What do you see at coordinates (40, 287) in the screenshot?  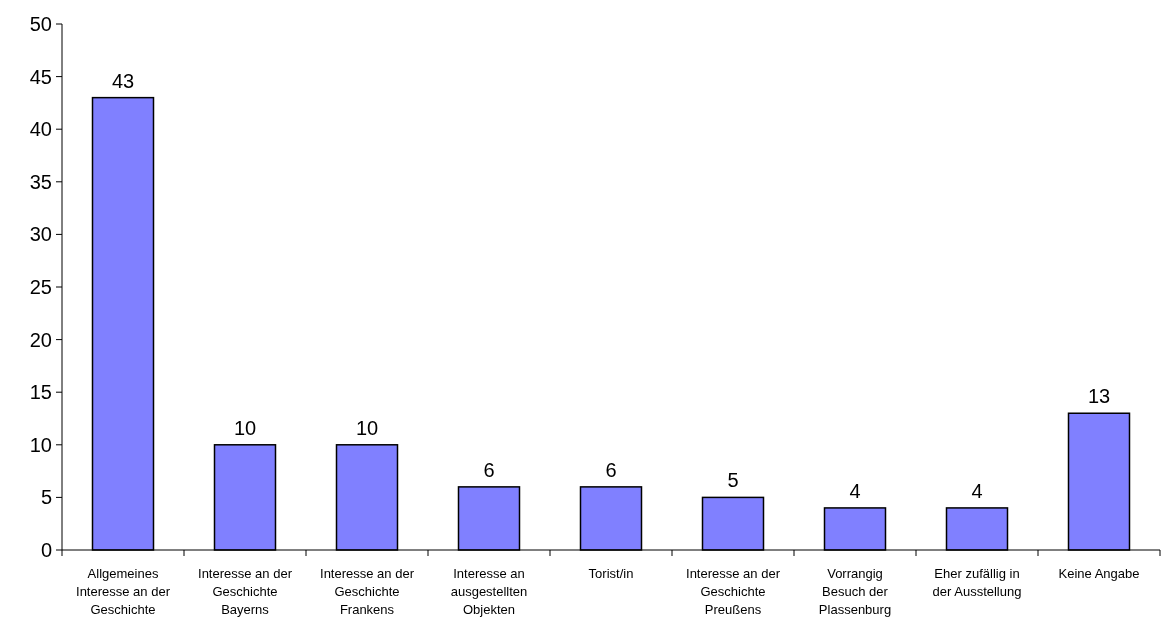 I see `y-tick-label: 25` at bounding box center [40, 287].